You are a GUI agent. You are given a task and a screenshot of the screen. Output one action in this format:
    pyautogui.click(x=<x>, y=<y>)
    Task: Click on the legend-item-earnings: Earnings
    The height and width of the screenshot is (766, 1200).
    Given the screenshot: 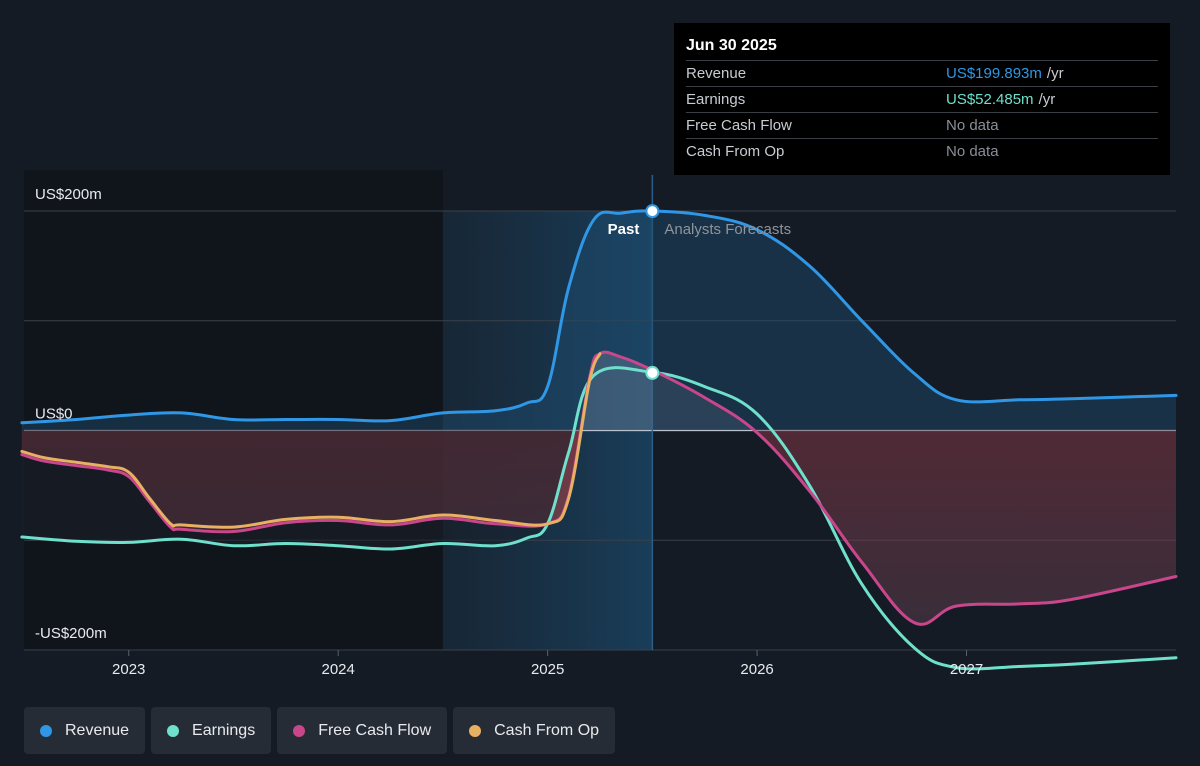 What is the action you would take?
    pyautogui.click(x=211, y=730)
    